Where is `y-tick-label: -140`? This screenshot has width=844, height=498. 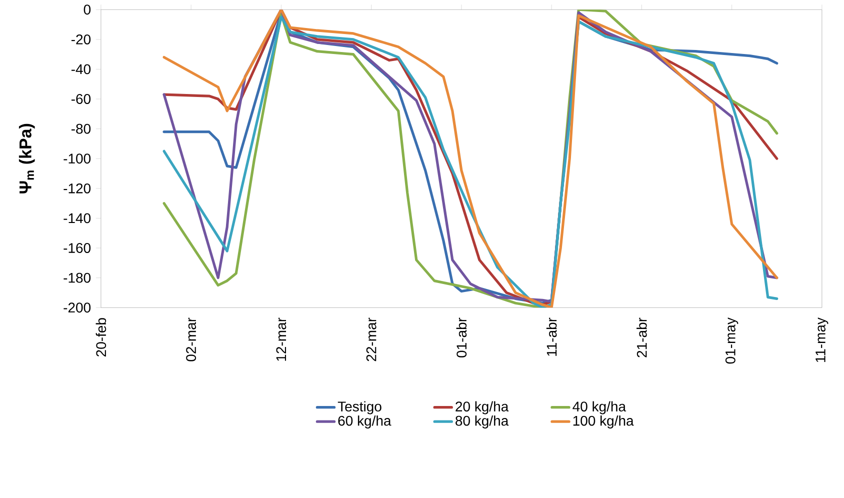 y-tick-label: -140 is located at coordinates (77, 218).